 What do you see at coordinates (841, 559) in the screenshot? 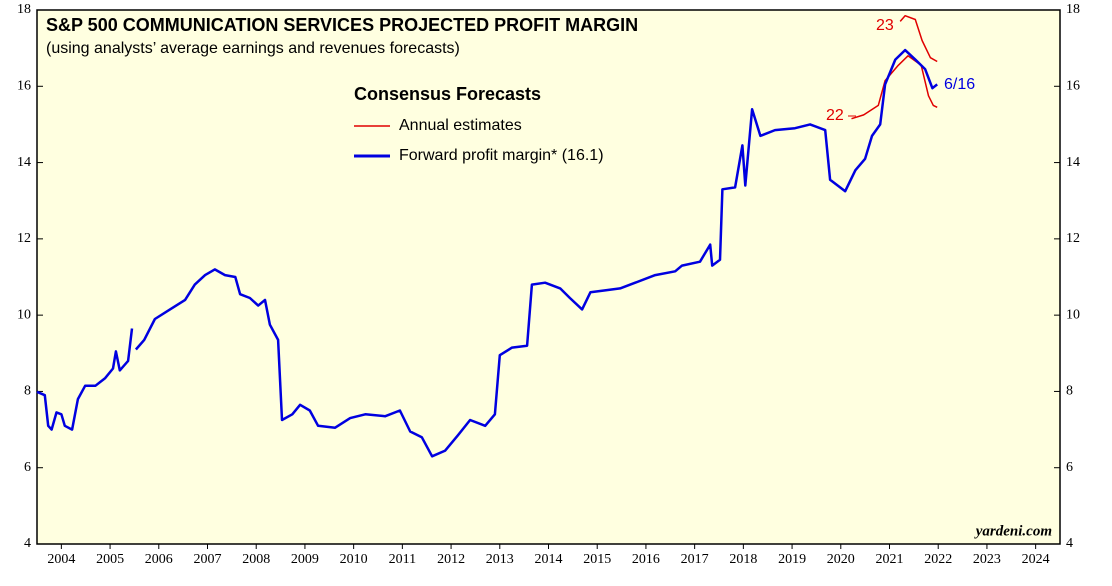
I see `x-tick-label: 2020` at bounding box center [841, 559].